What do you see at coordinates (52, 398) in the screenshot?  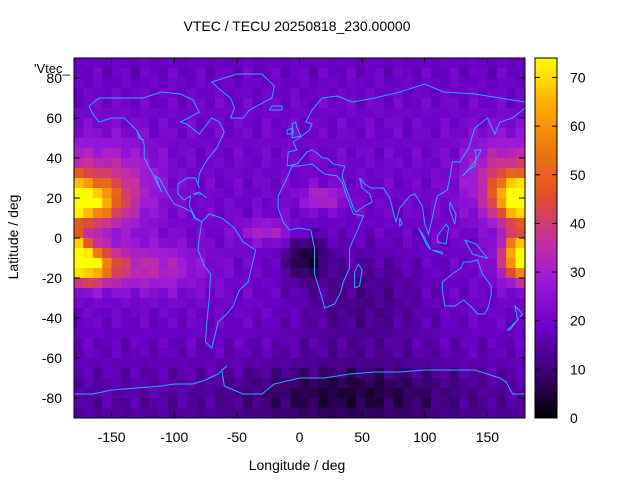 I see `y-tick-label: -80` at bounding box center [52, 398].